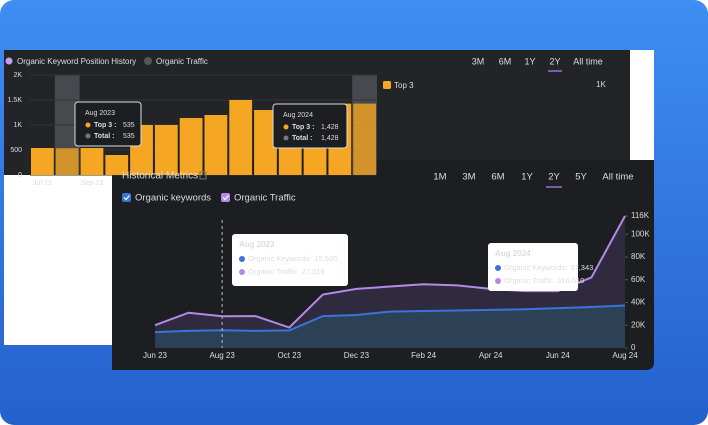  I want to click on y-tick-label: 80K, so click(638, 256).